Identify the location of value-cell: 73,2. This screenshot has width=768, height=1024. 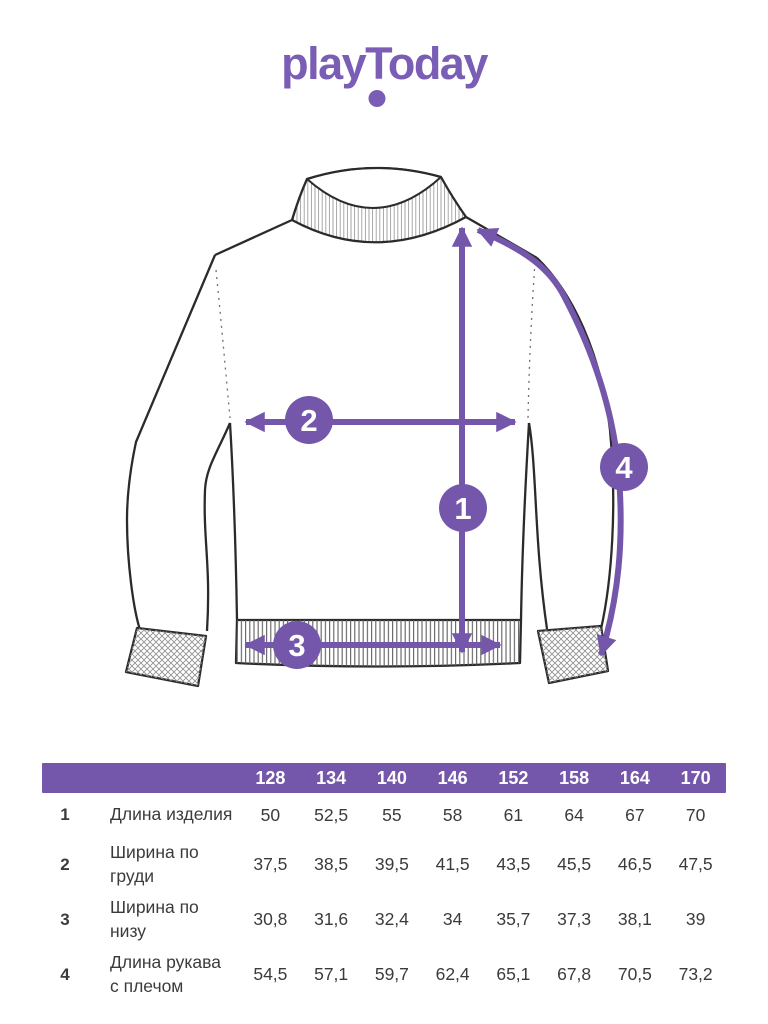
(695, 974).